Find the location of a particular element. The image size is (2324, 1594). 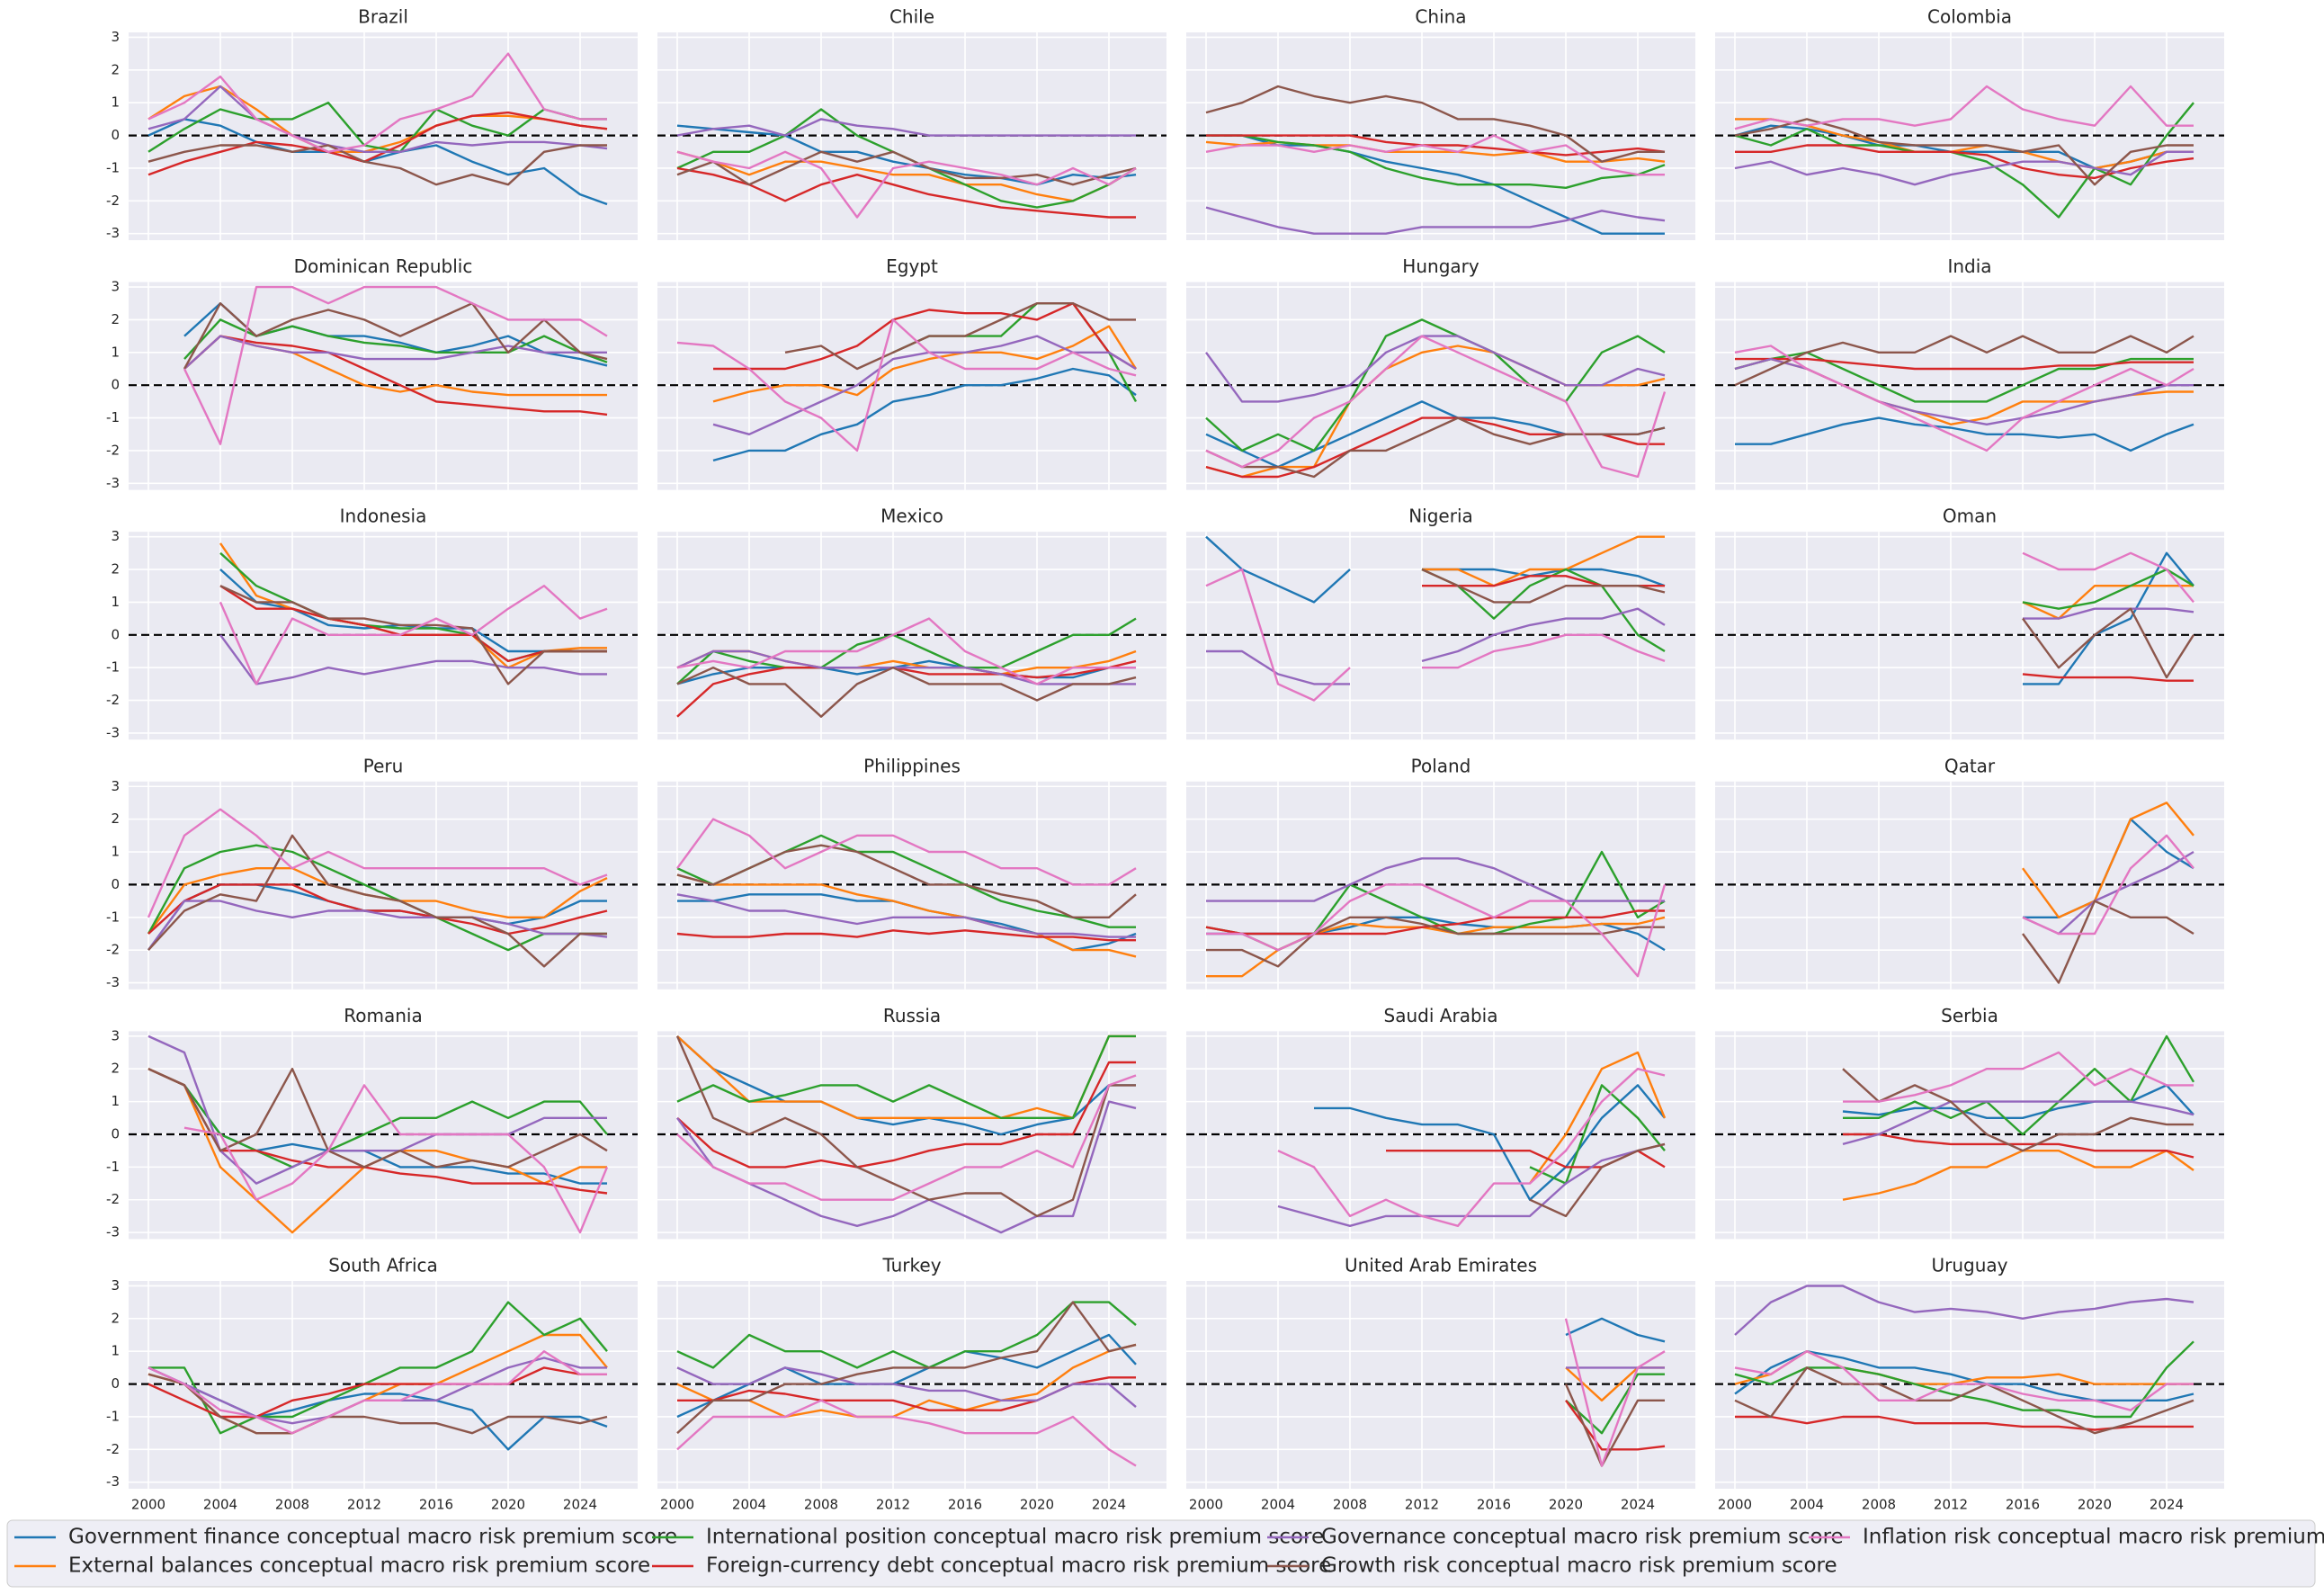

panel-title: Chile is located at coordinates (911, 17).